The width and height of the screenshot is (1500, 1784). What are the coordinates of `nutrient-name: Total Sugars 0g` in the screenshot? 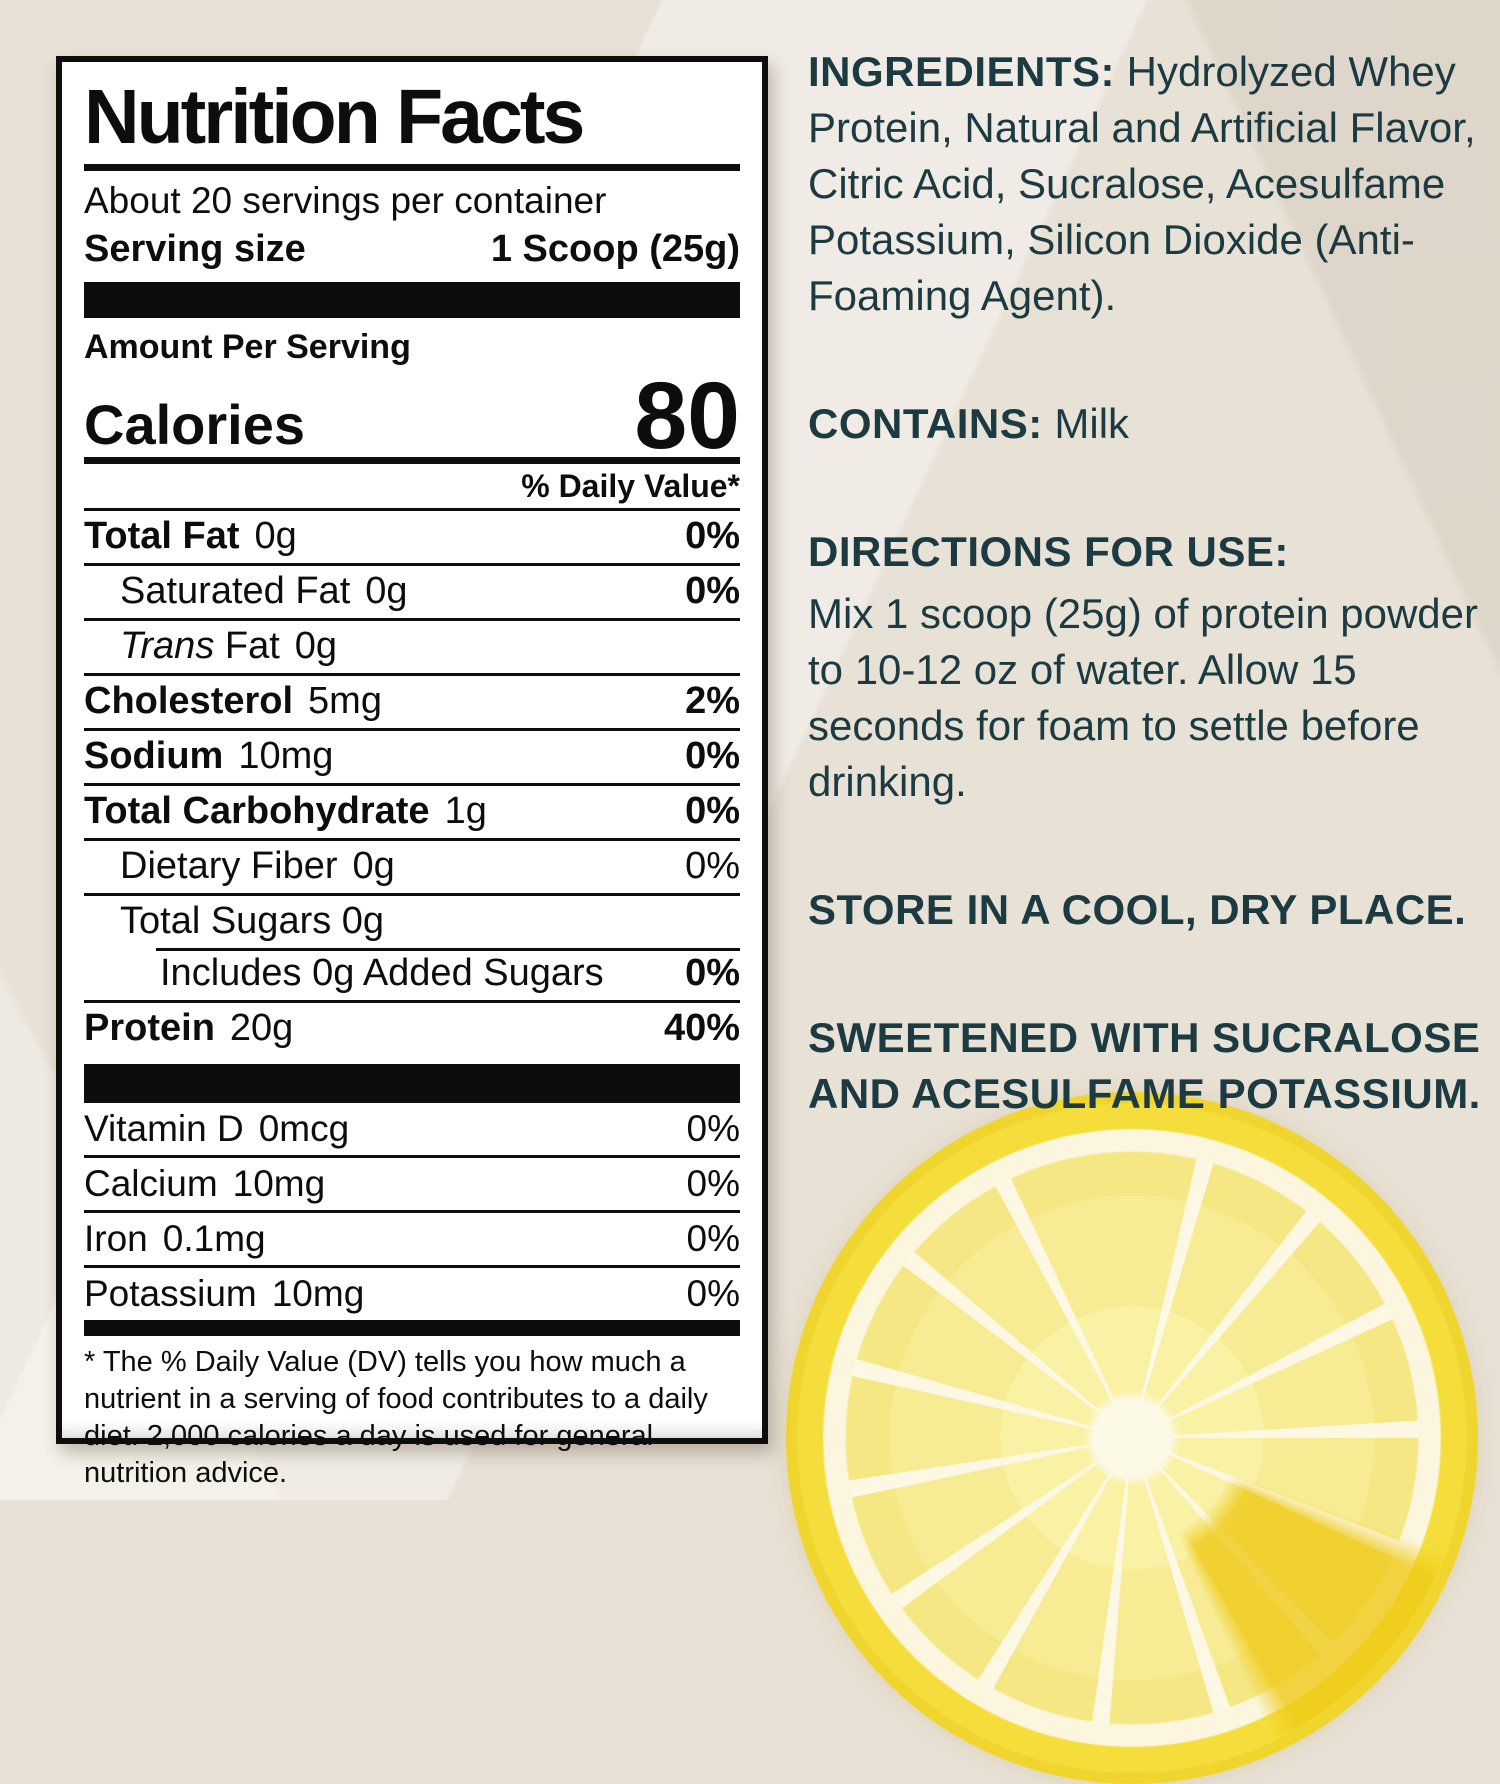 It's located at (252, 921).